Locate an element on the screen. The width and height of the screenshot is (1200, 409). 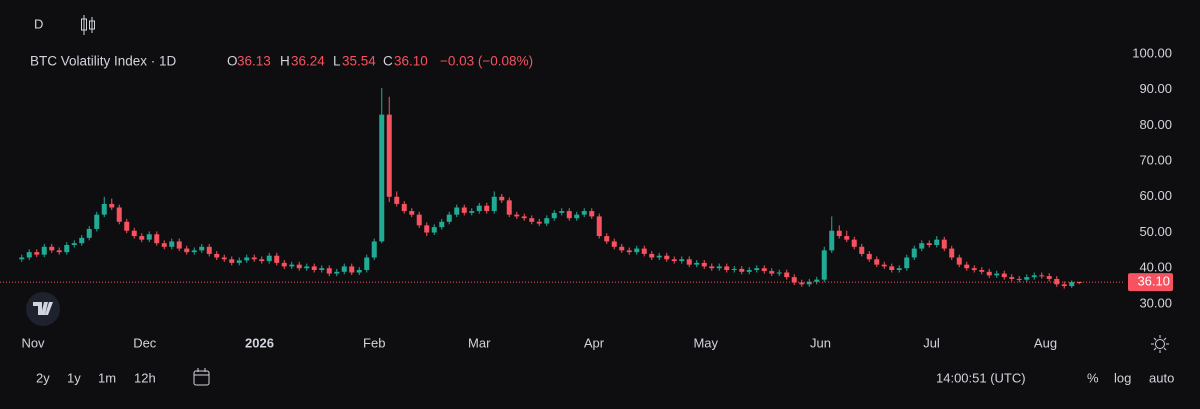
percent-toggle: % is located at coordinates (1093, 377).